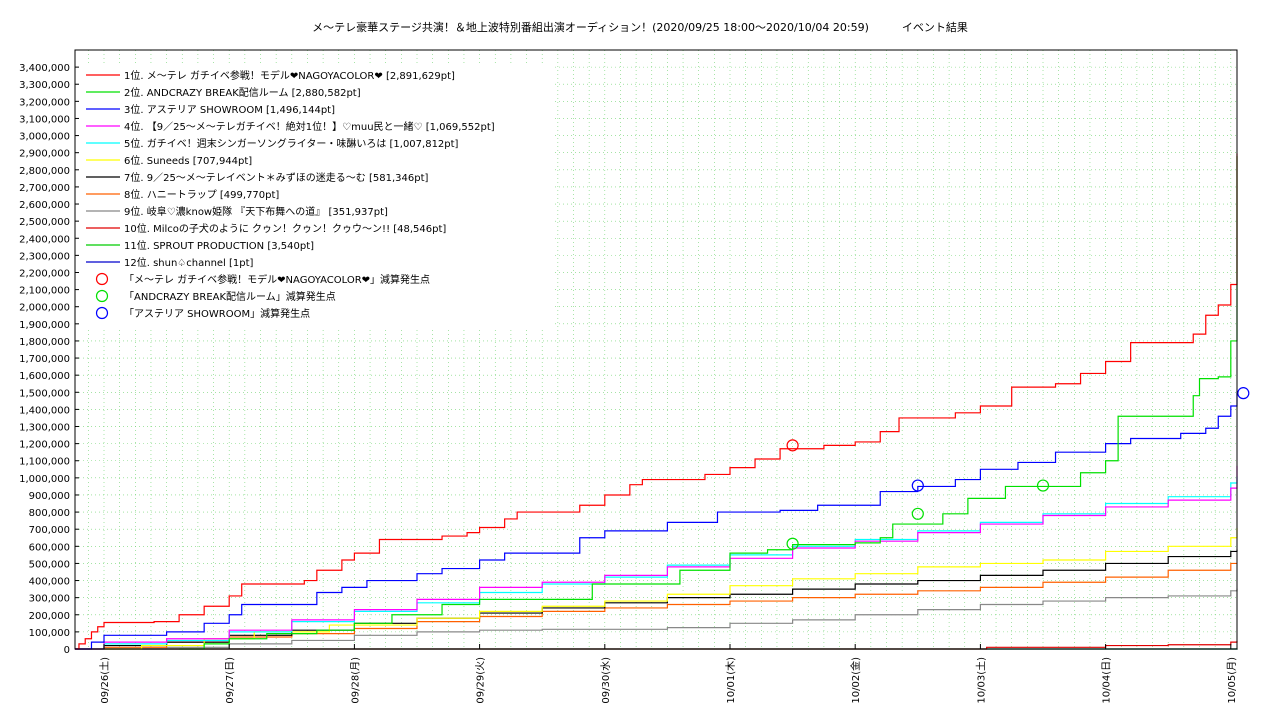 The height and width of the screenshot is (720, 1280). What do you see at coordinates (44, 342) in the screenshot?
I see `y-tick-label: 1,800,000` at bounding box center [44, 342].